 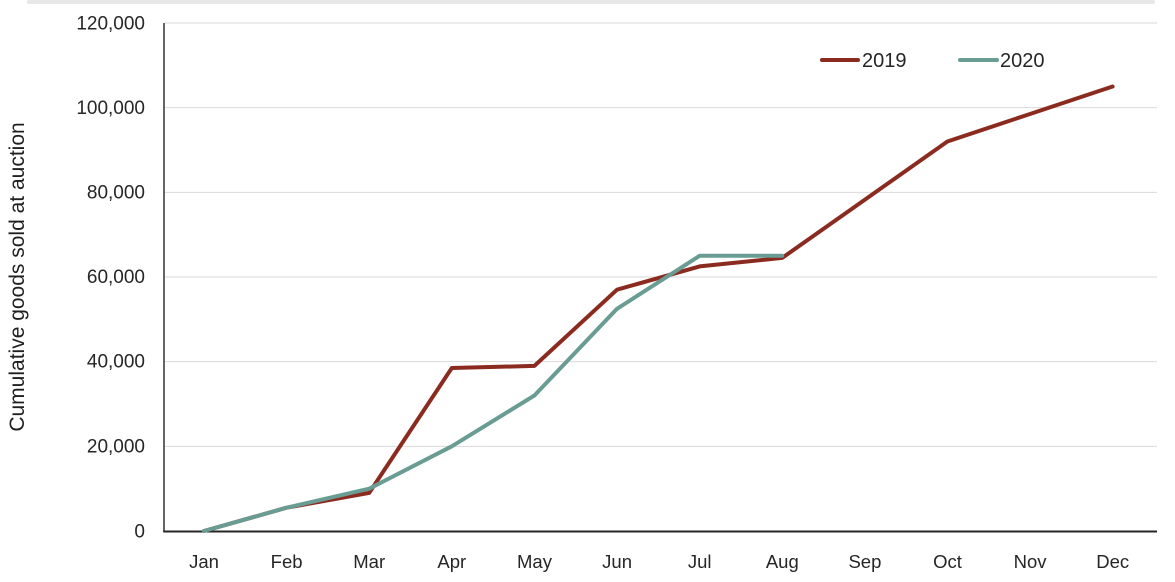 I want to click on y-tick-label: 60,000, so click(x=116, y=277).